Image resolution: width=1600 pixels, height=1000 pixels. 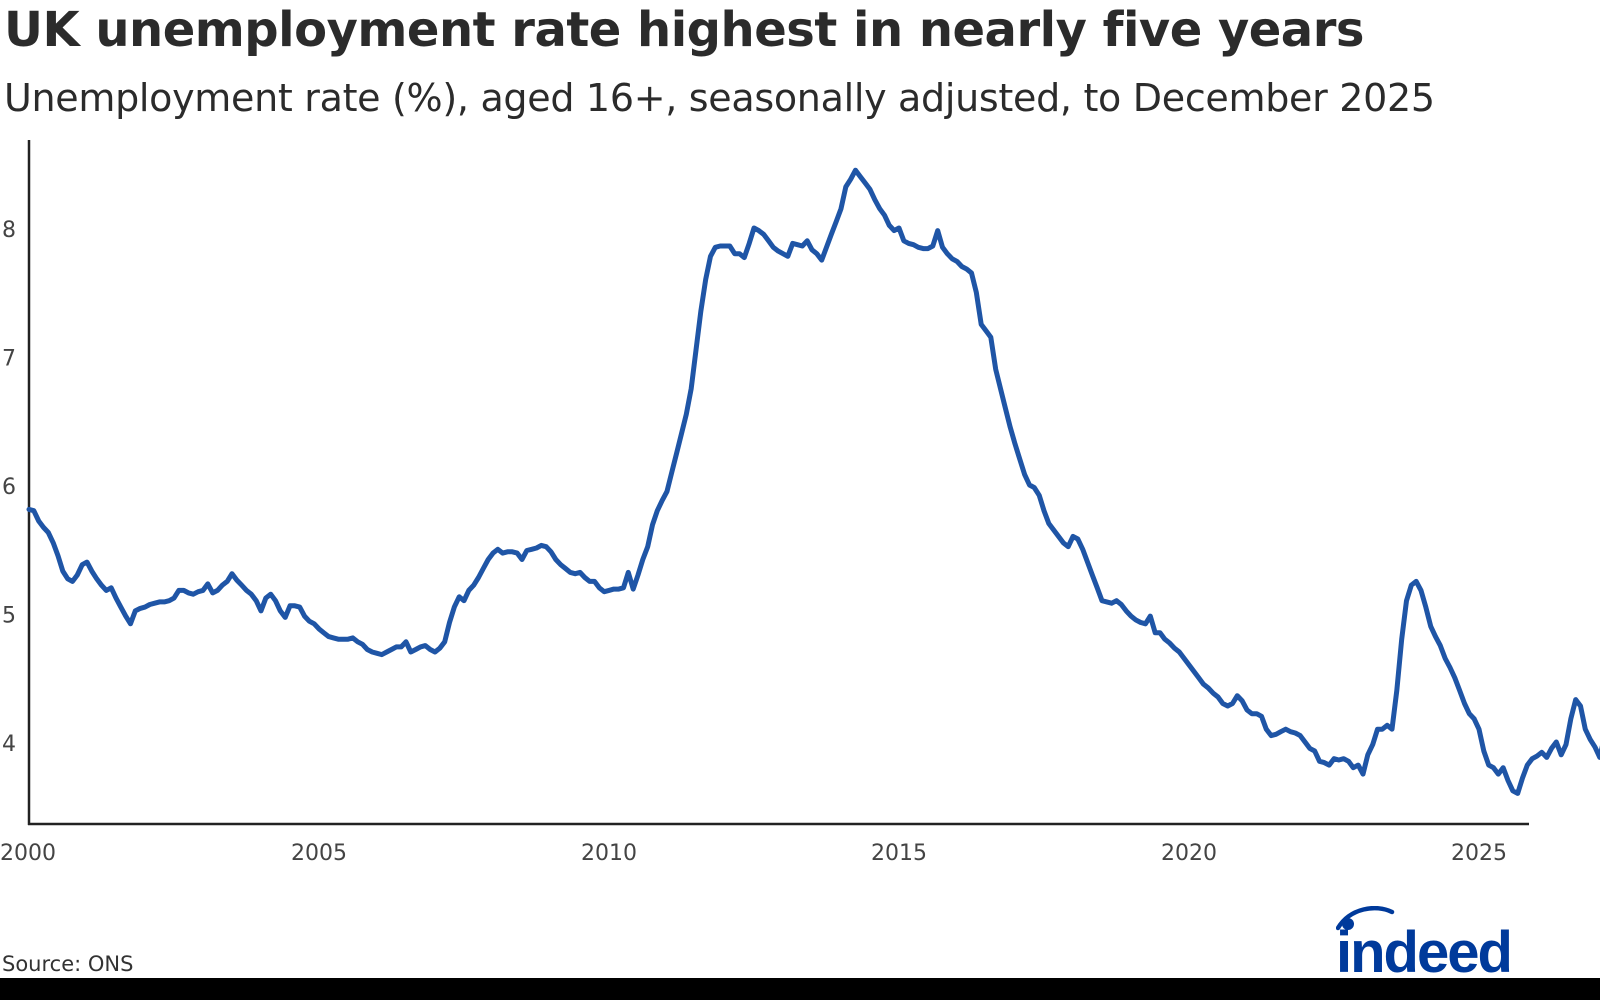 I want to click on y-tick-label: 5, so click(x=9, y=616).